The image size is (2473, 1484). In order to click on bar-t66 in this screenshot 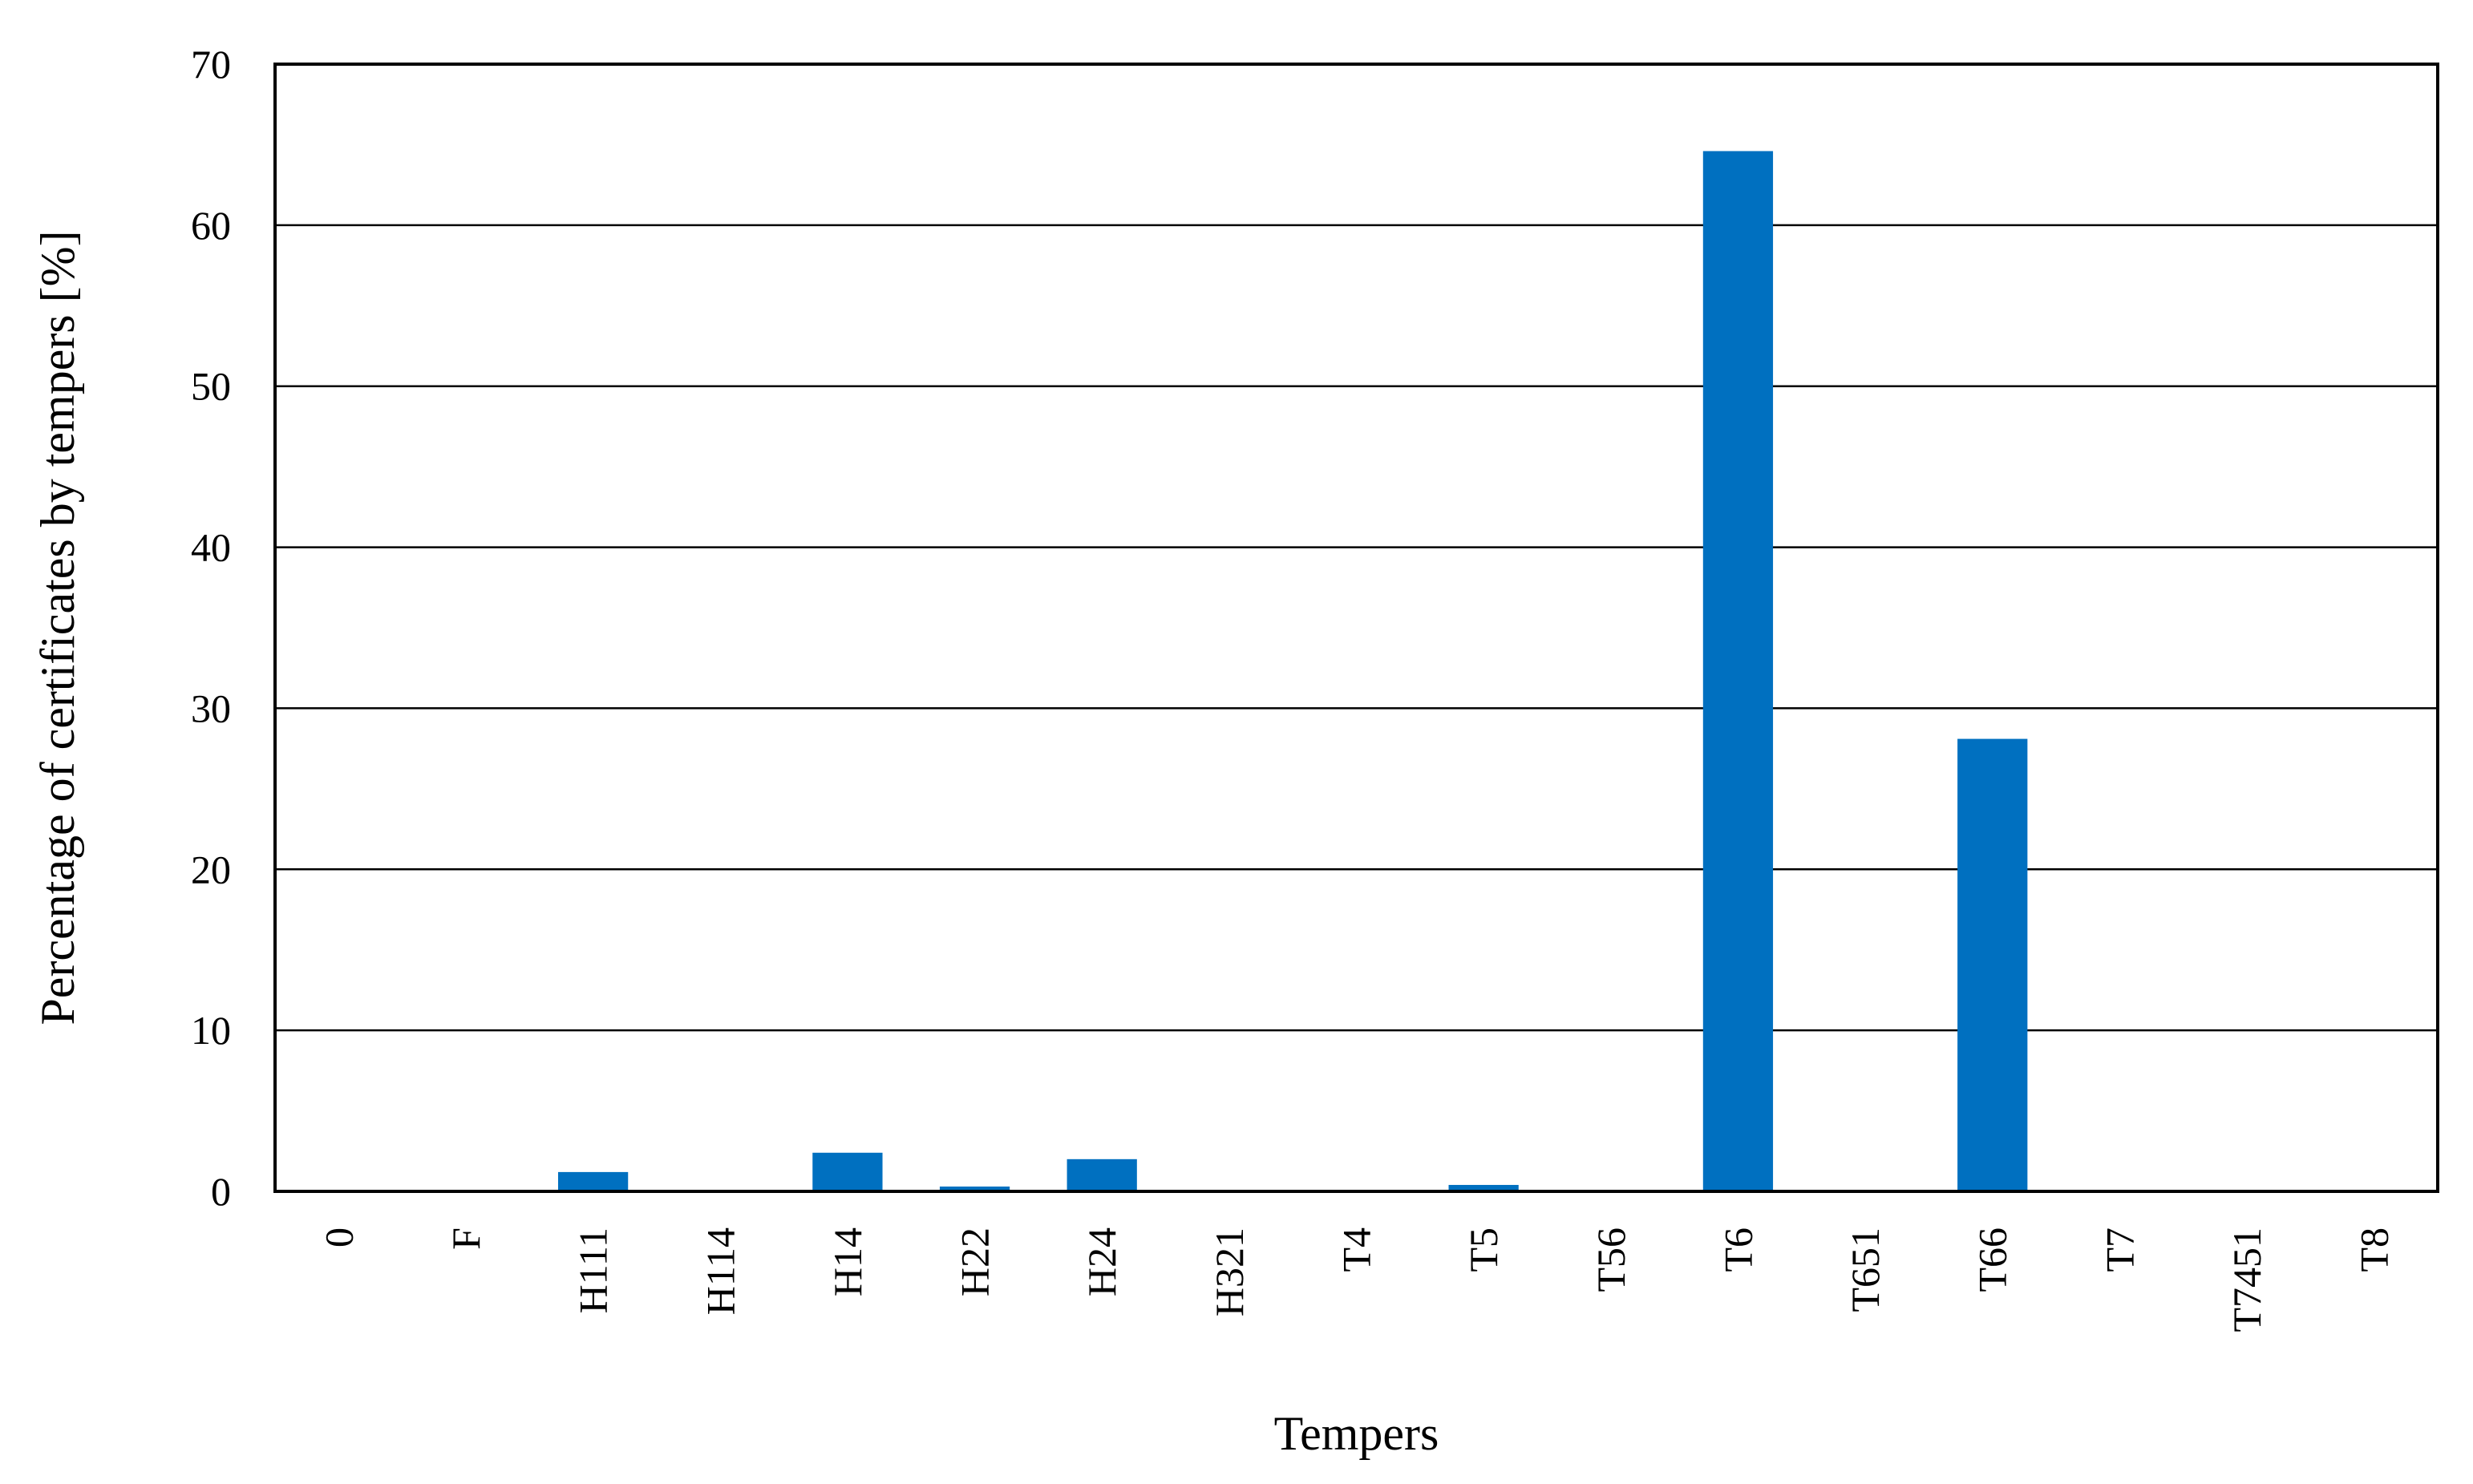, I will do `click(1992, 964)`.